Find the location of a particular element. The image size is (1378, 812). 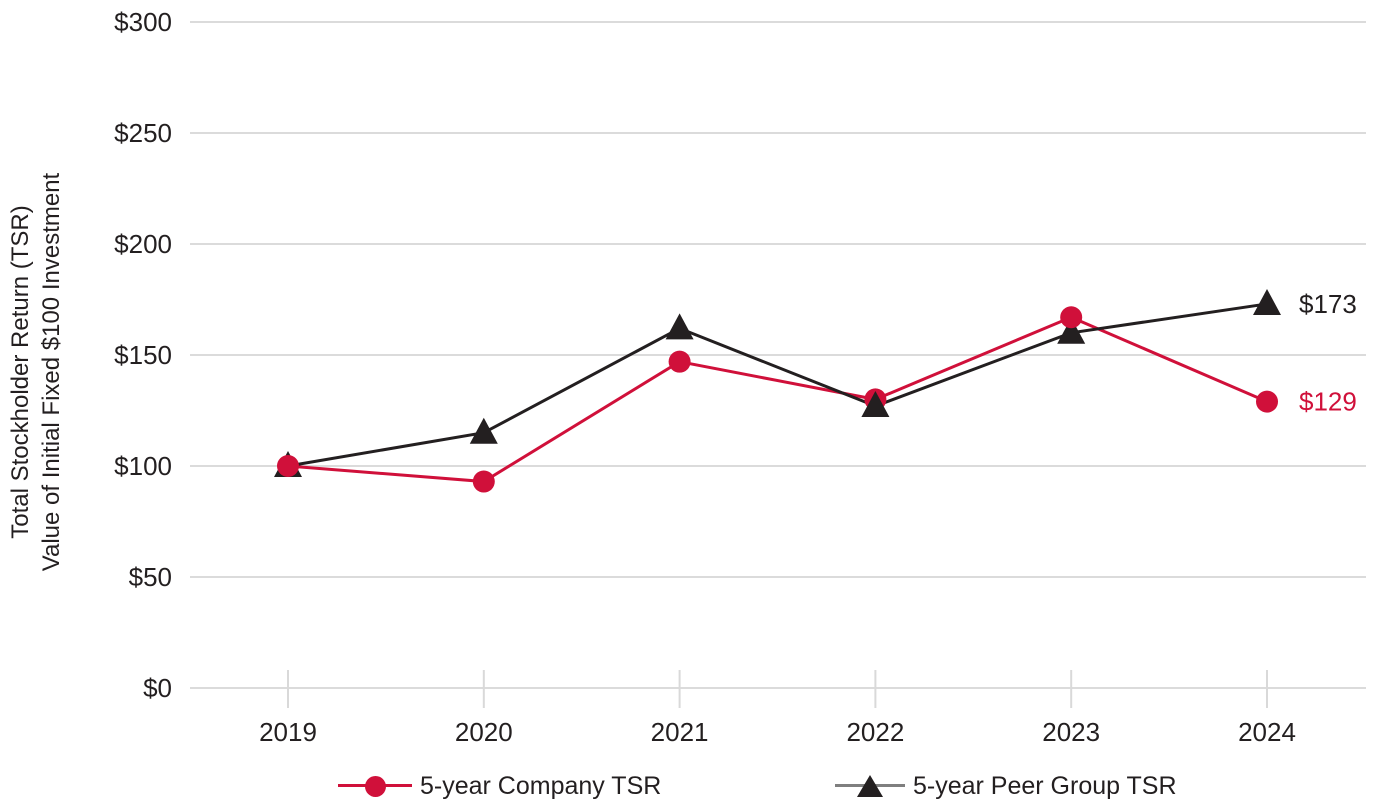

x-tick-label: 2022 is located at coordinates (875, 732).